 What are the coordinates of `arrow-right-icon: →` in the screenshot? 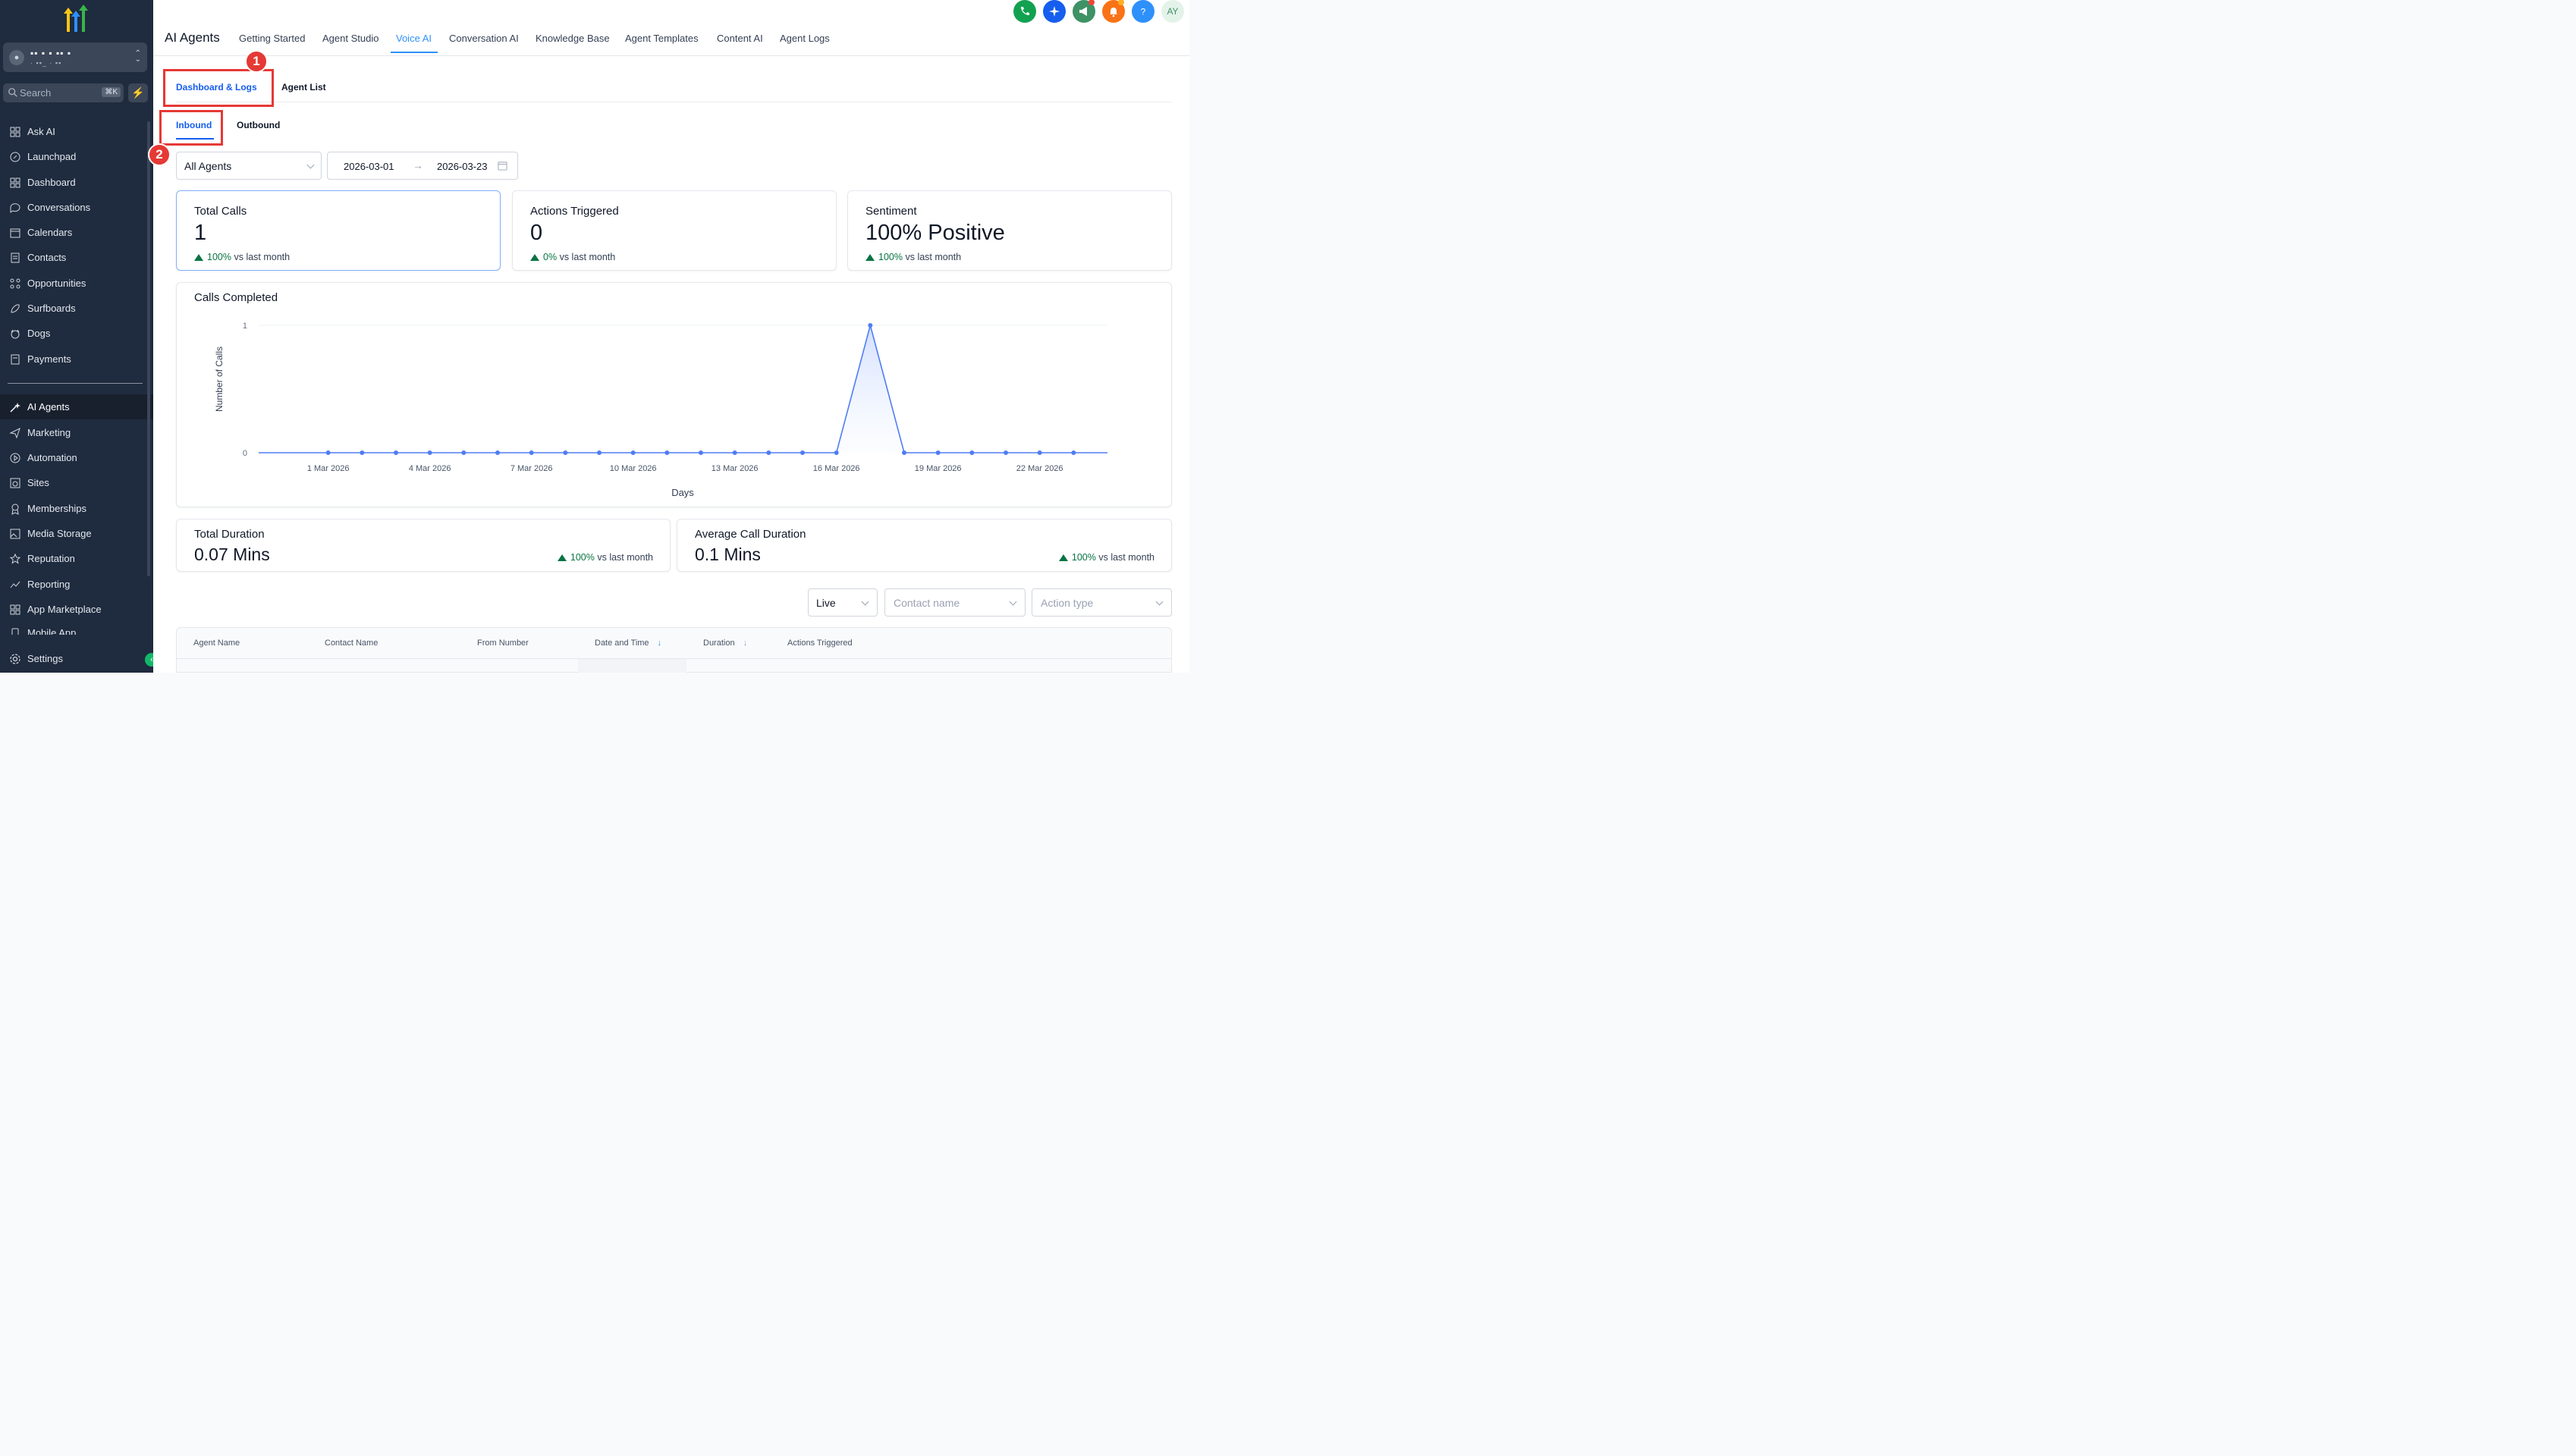 It's located at (418, 165).